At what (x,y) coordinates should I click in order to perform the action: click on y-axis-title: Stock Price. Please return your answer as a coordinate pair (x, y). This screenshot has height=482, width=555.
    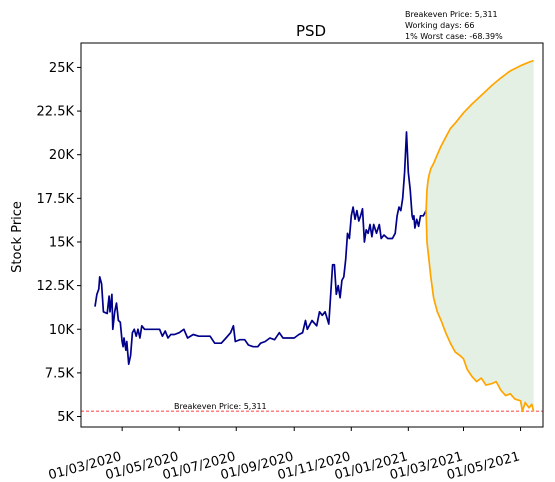
    Looking at the image, I should click on (17, 237).